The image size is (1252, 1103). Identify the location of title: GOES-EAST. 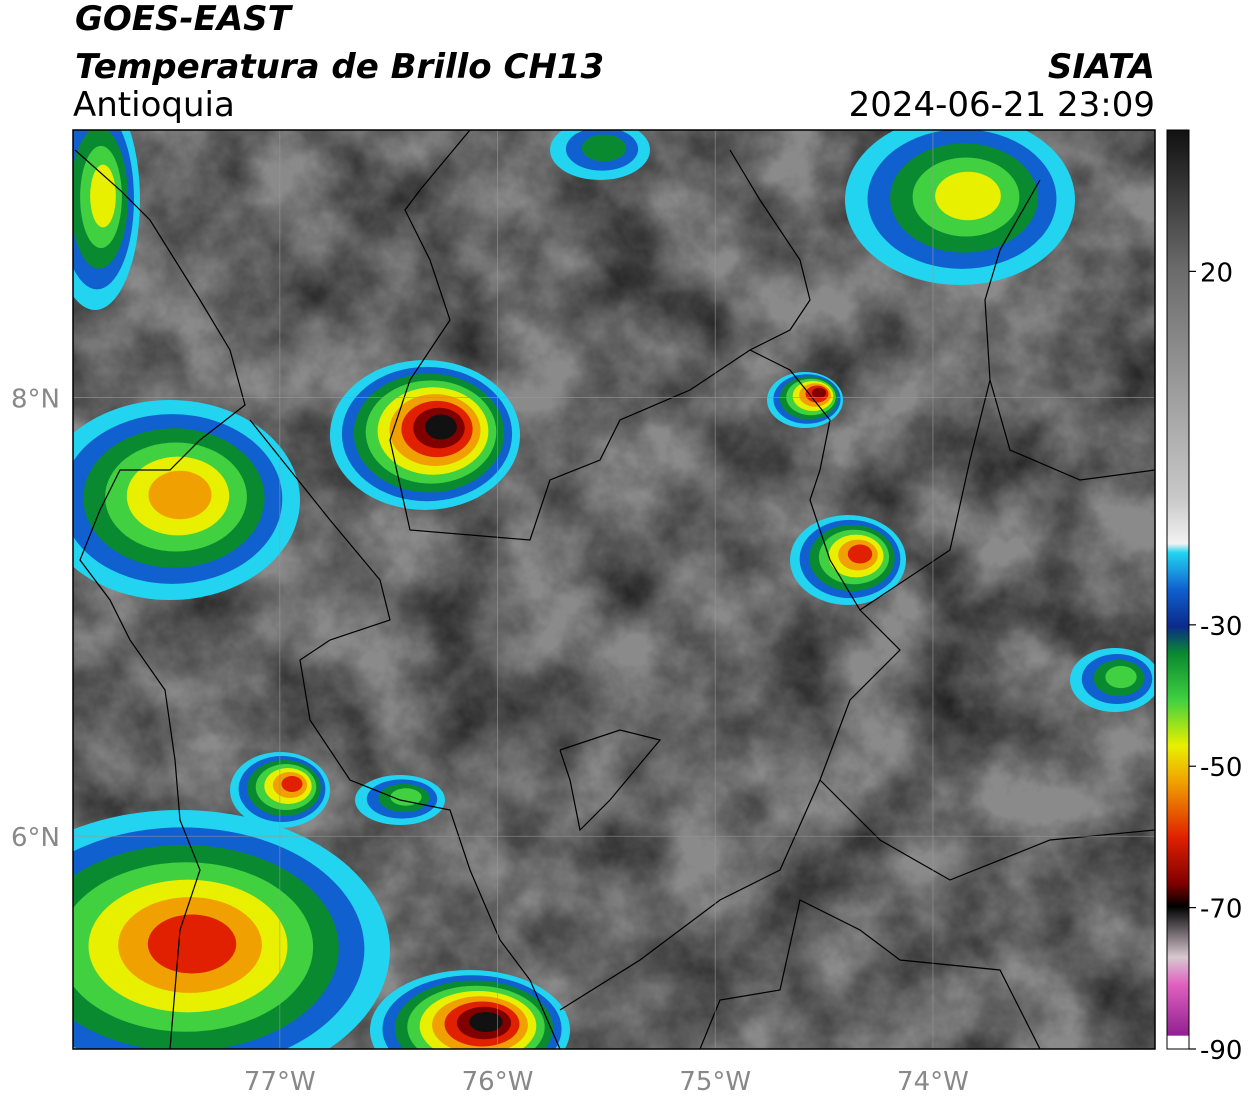
(184, 19).